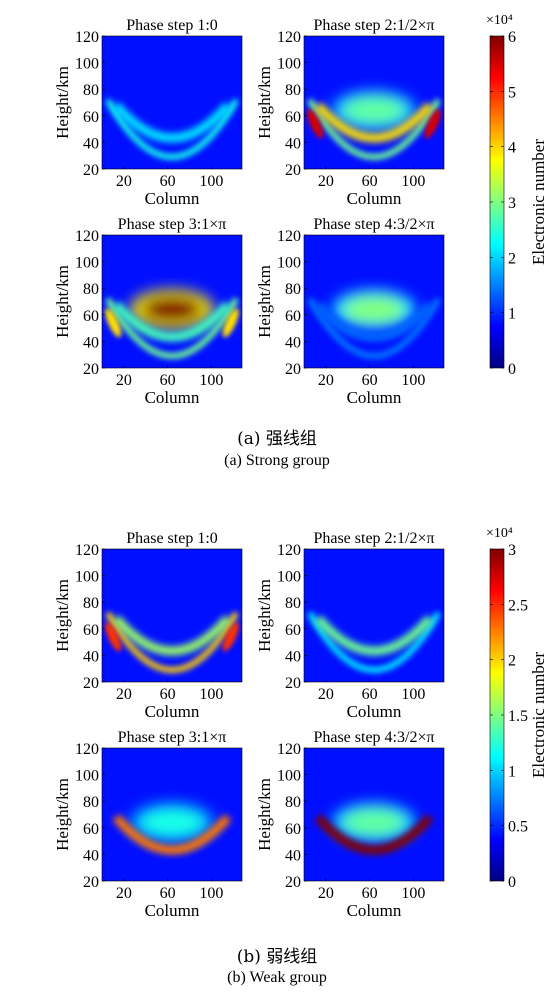  Describe the element at coordinates (512, 148) in the screenshot. I see `colorbar-tick-label: 4` at that location.